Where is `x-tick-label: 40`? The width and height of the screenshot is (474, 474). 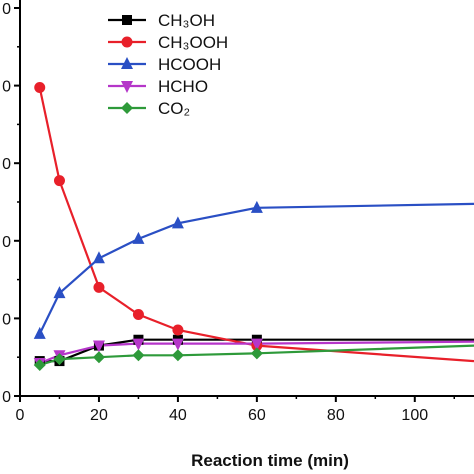 x-tick-label: 40 is located at coordinates (178, 415).